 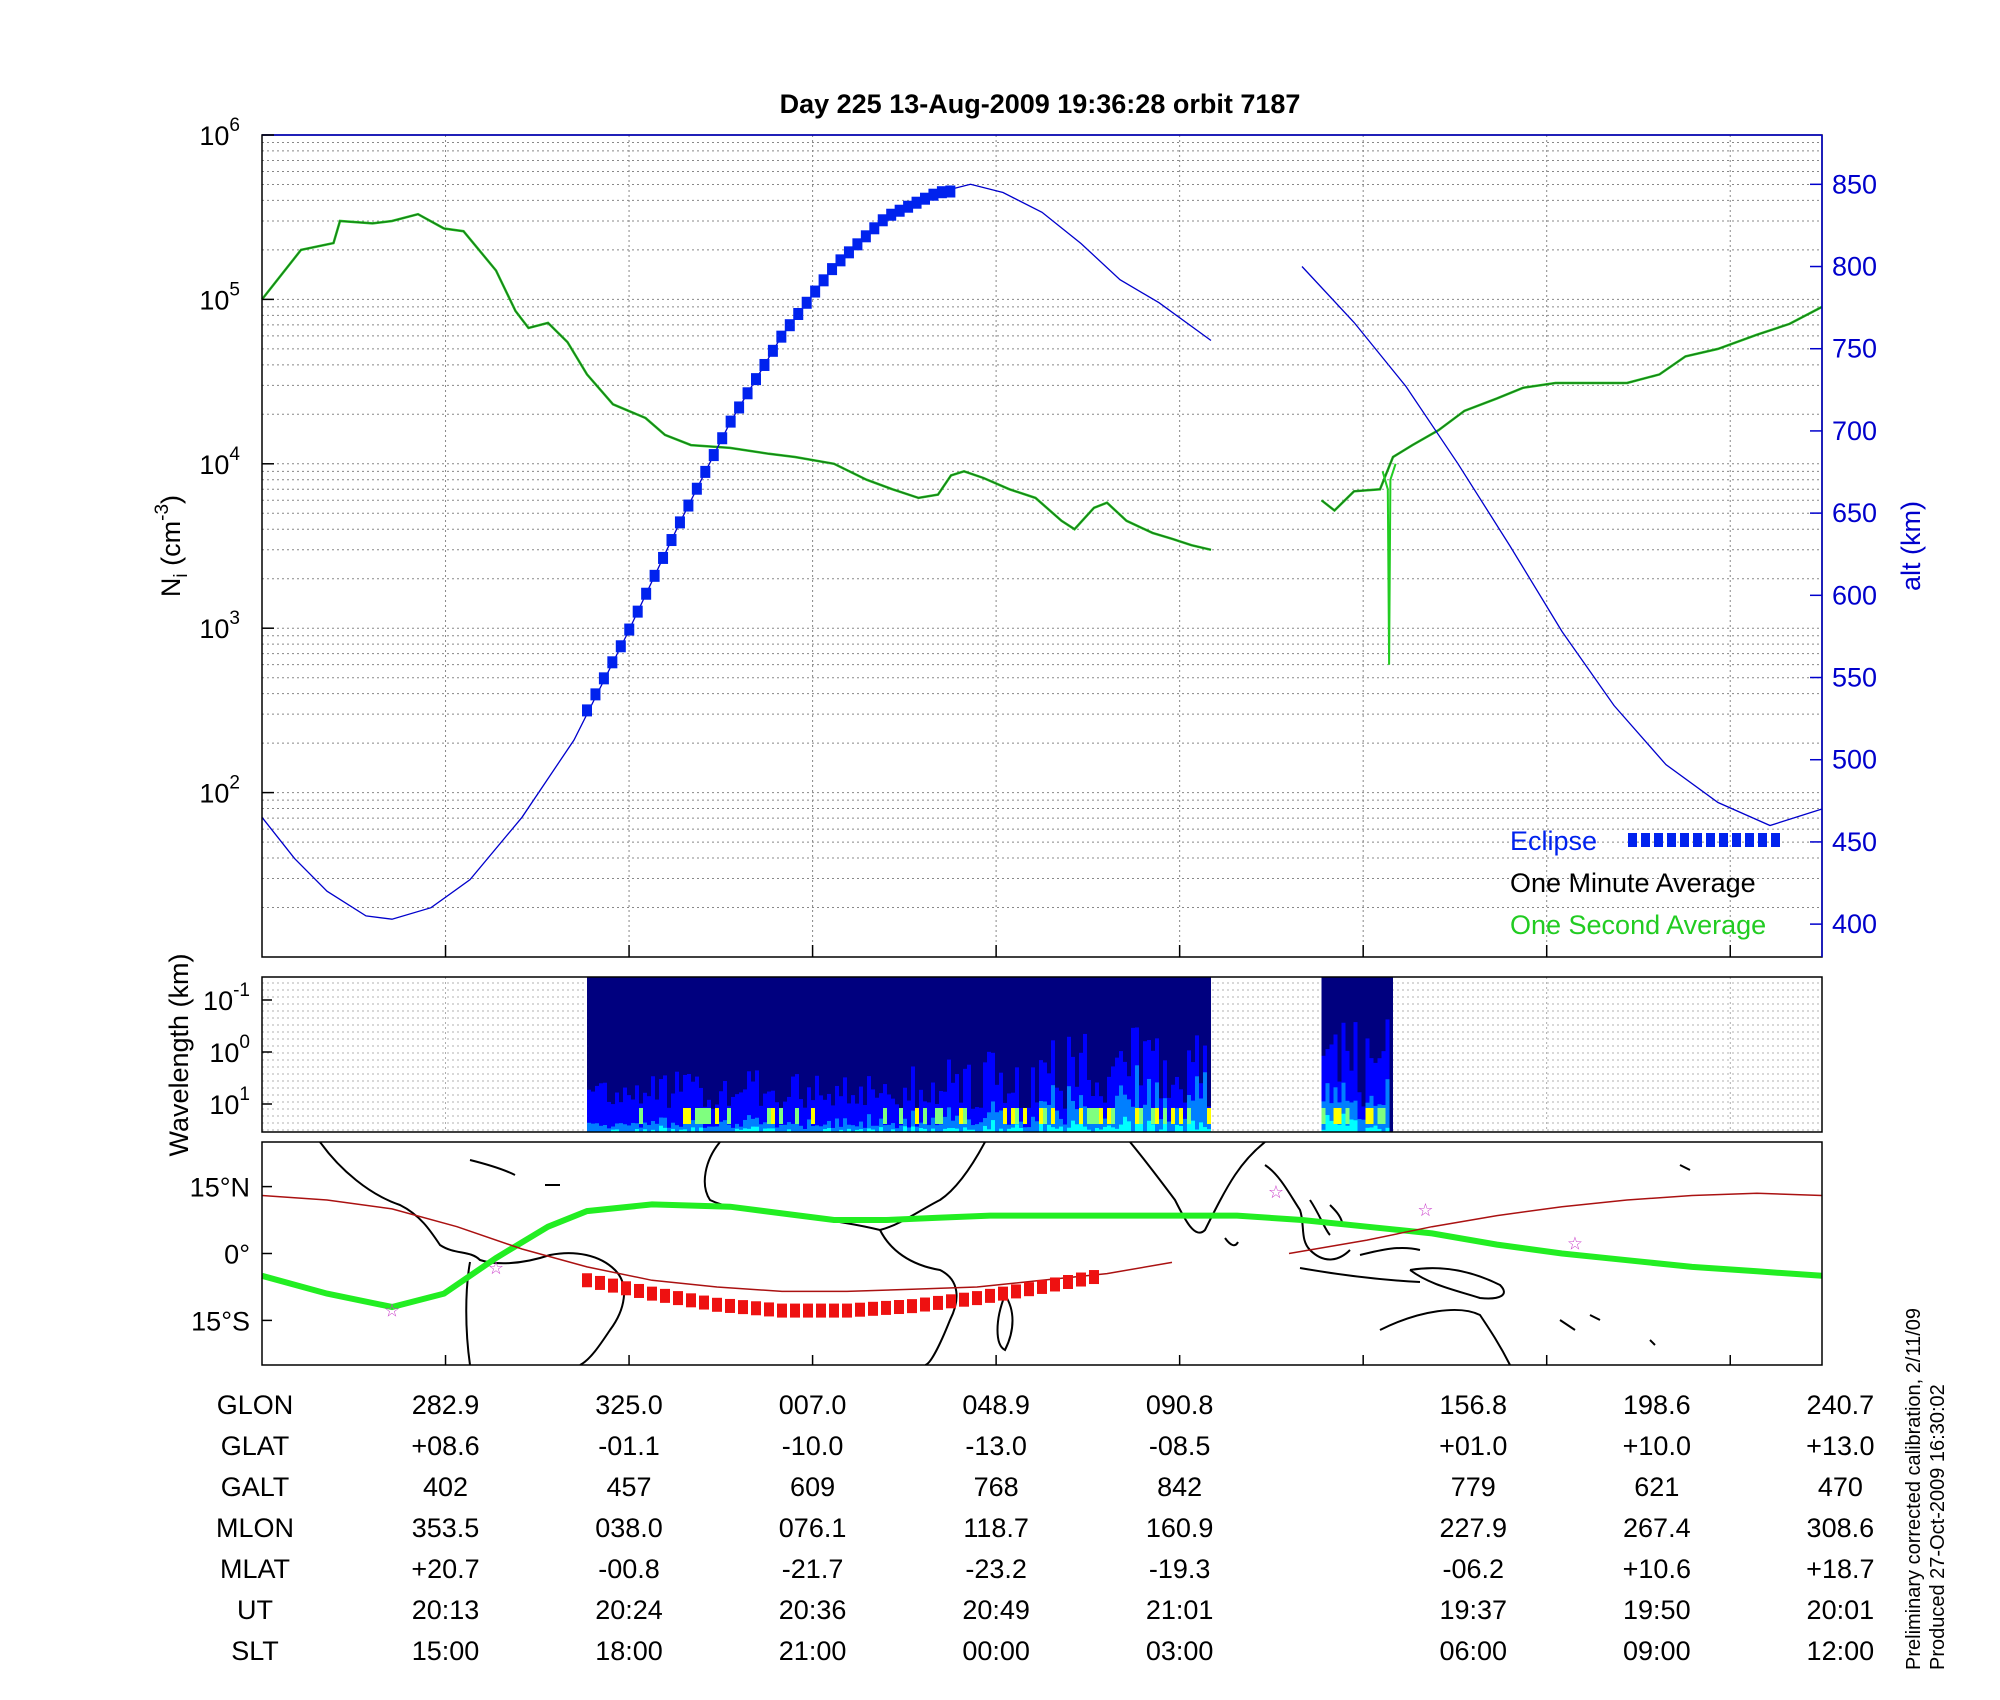 What do you see at coordinates (514, 1172) in the screenshot?
I see `coastline-caribbean` at bounding box center [514, 1172].